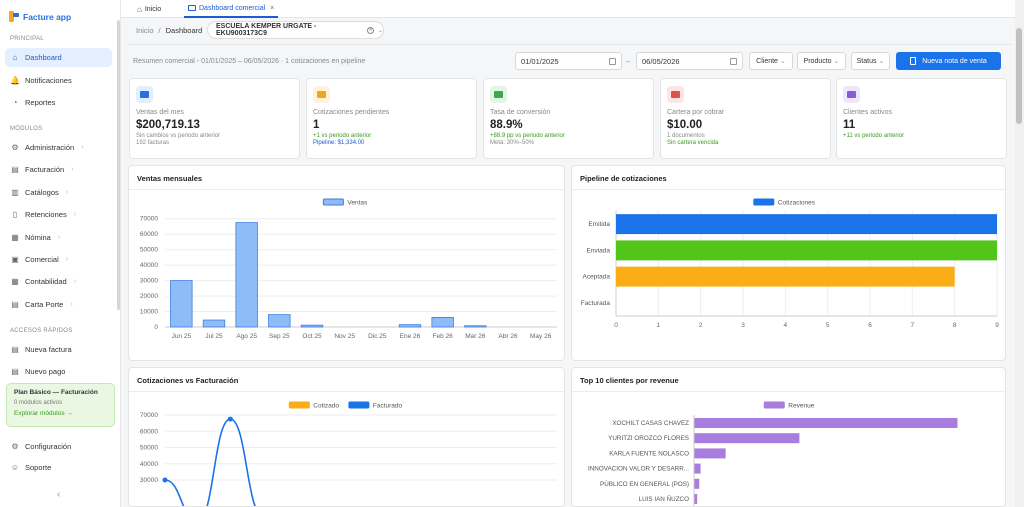  Describe the element at coordinates (27, 39) in the screenshot. I see `section-principal: PRINCIPAL` at that location.